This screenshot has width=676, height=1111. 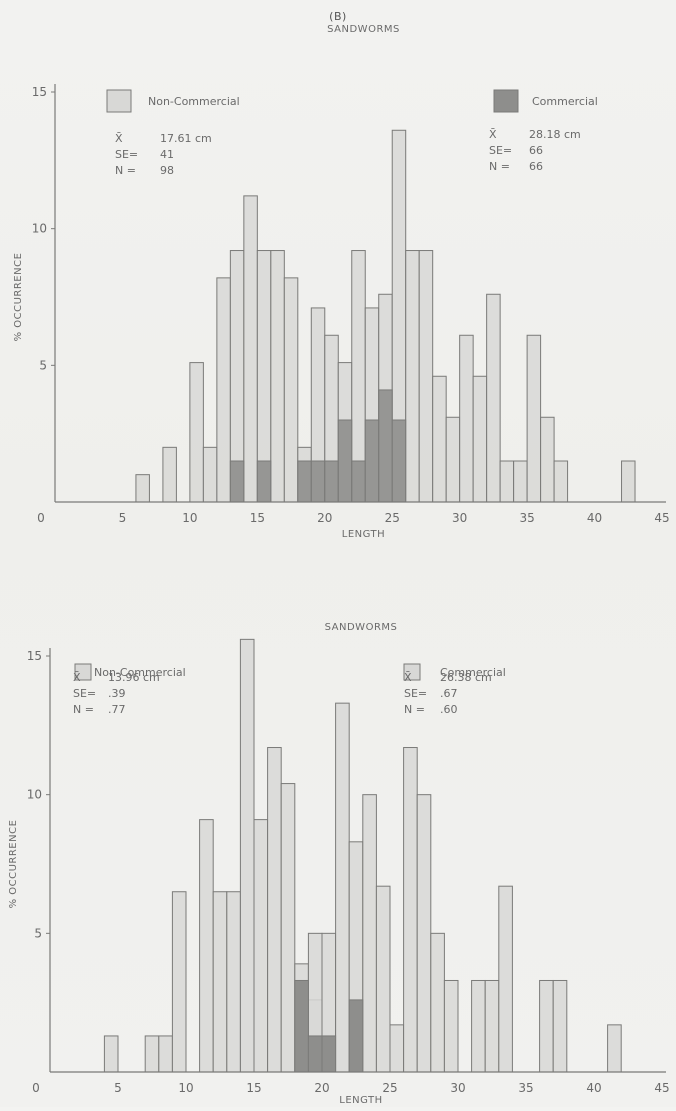 What do you see at coordinates (117, 693) in the screenshot?
I see `stat-value: .39` at bounding box center [117, 693].